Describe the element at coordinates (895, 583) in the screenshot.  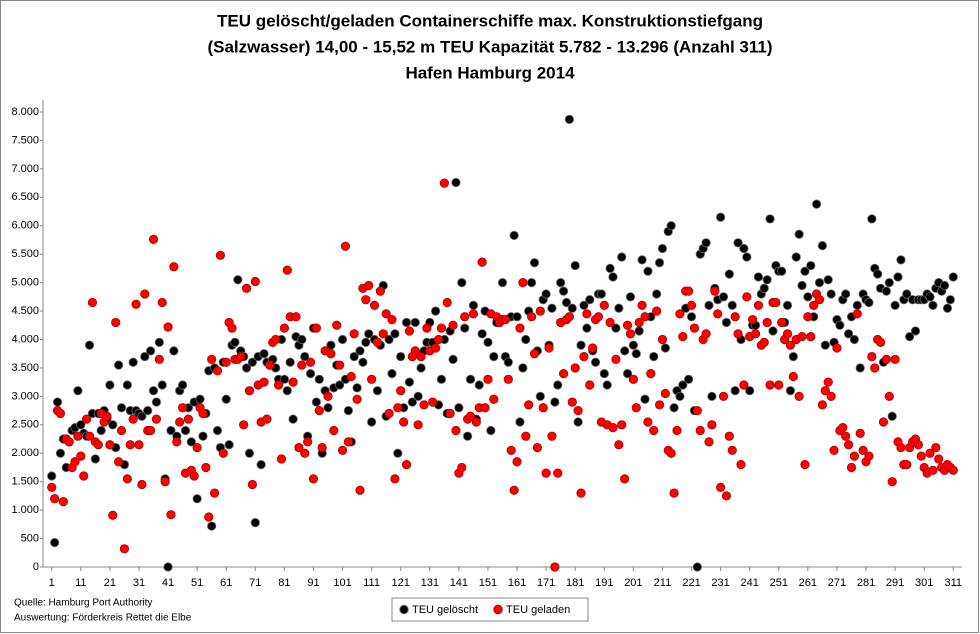
I see `x-tick-label: 291` at that location.